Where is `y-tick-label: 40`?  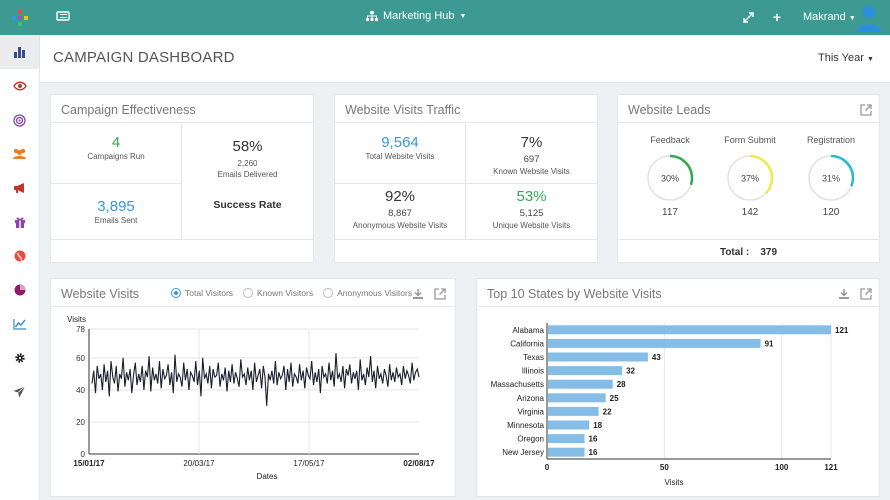 y-tick-label: 40 is located at coordinates (80, 390).